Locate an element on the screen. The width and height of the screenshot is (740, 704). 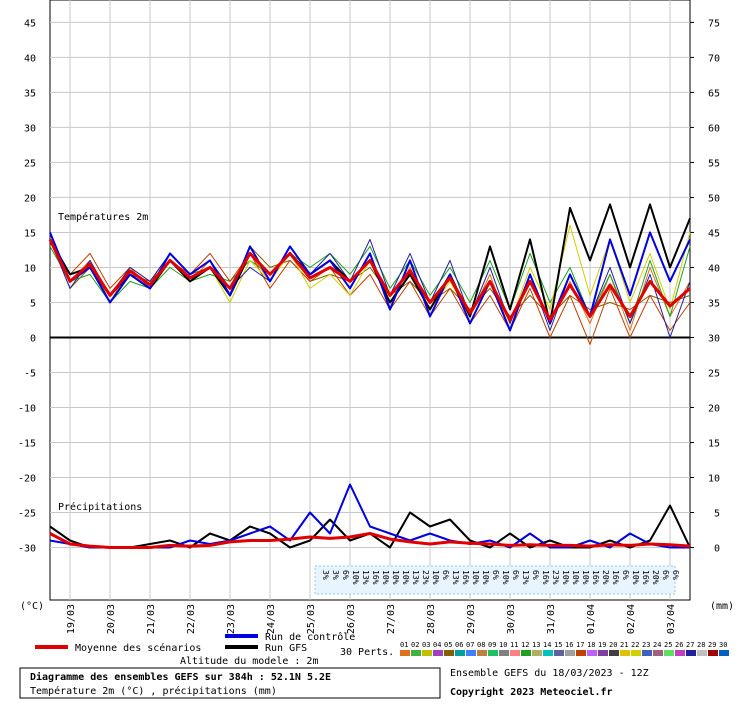
y-tick-label: 10 is located at coordinates (30, 268).